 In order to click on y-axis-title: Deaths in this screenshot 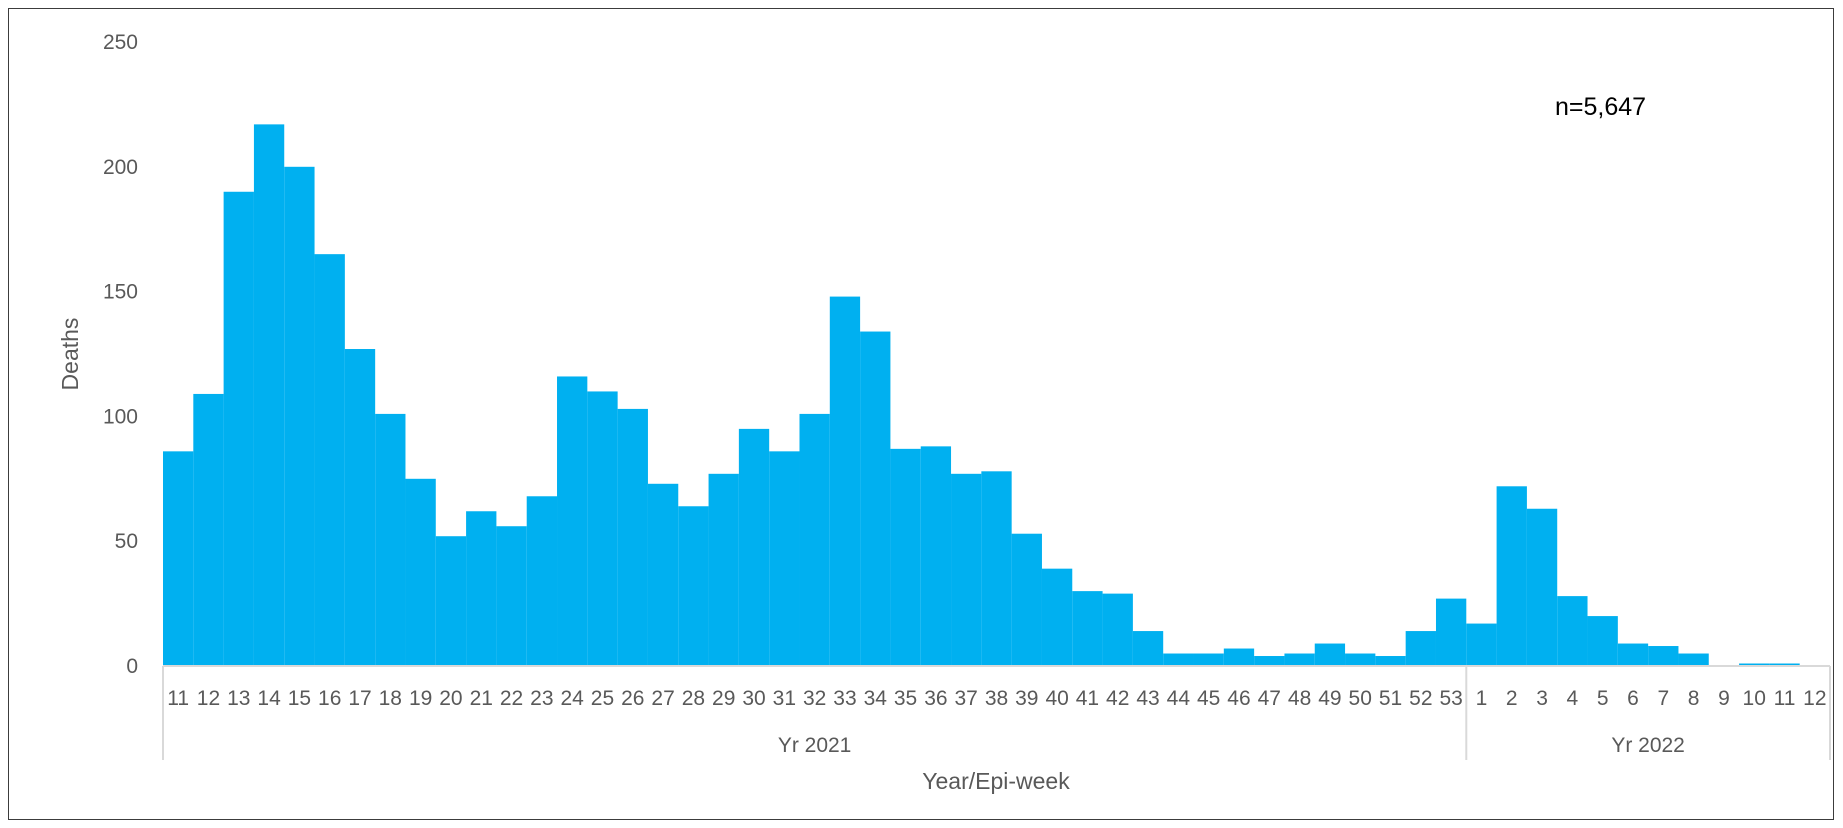, I will do `click(70, 354)`.